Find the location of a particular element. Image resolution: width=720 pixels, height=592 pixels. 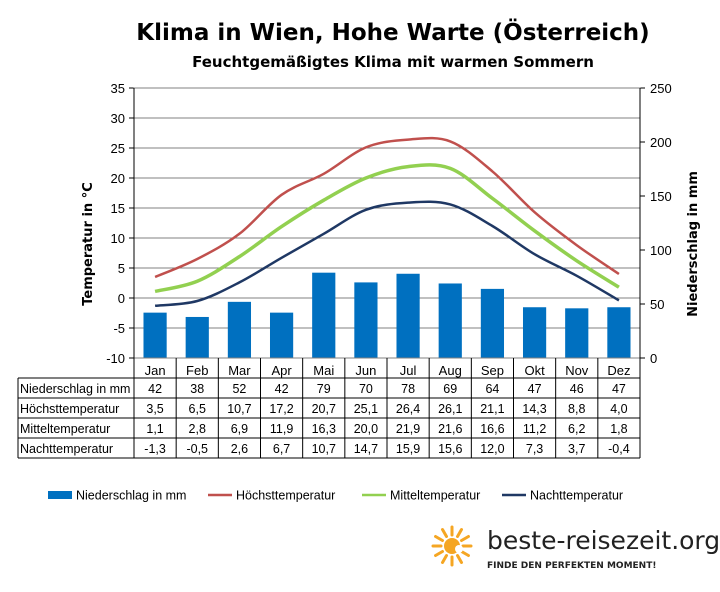

table-cell: 69 is located at coordinates (450, 389).